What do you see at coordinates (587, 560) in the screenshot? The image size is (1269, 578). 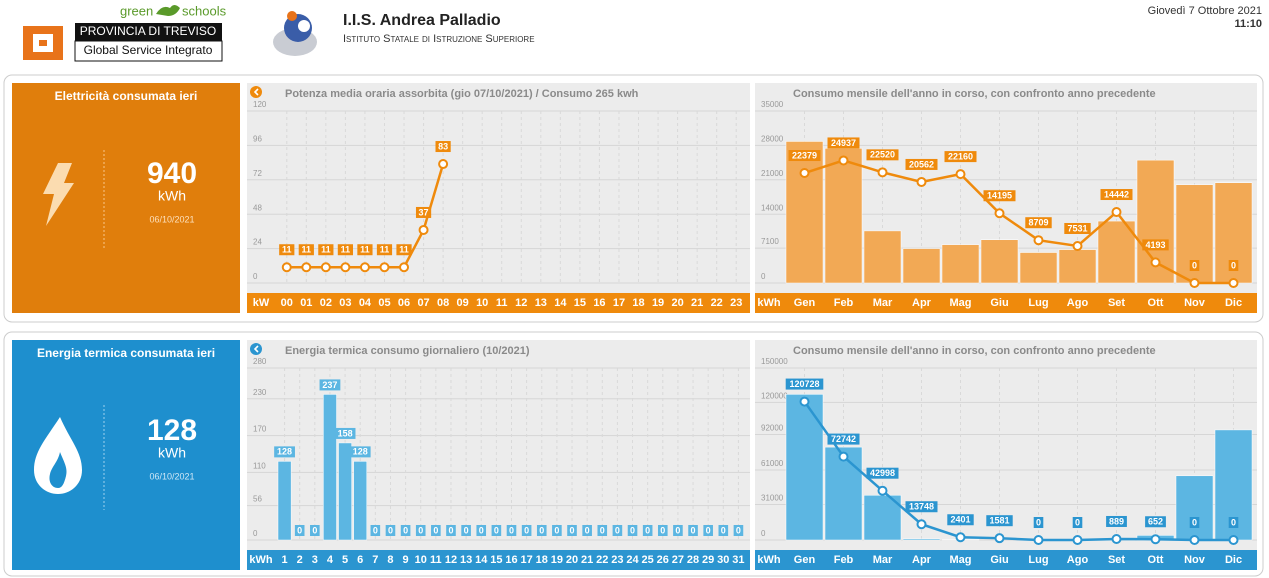 I see `x-tick-label: 21` at bounding box center [587, 560].